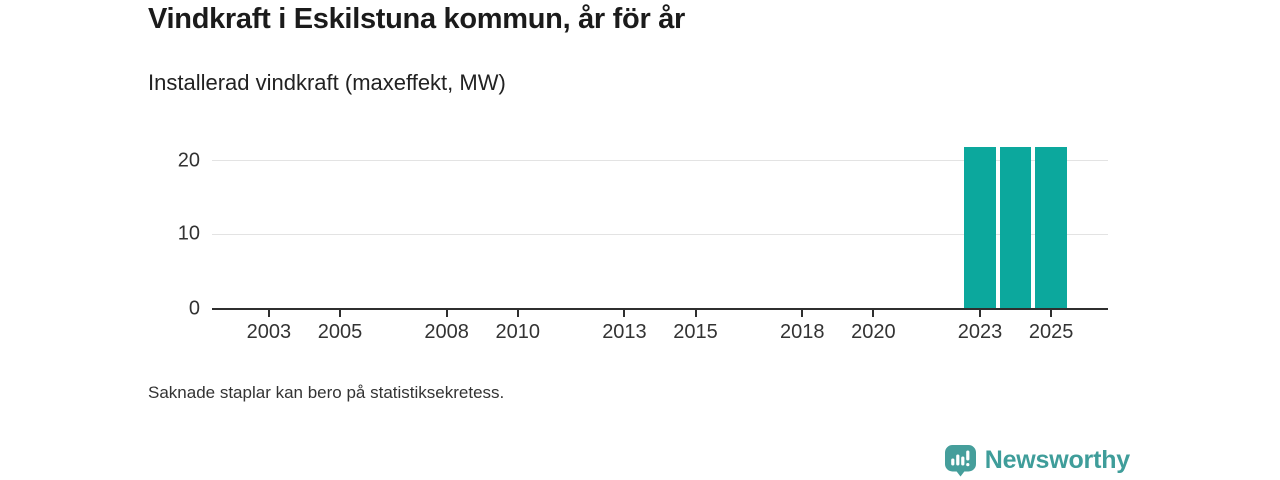 The image size is (1280, 480). What do you see at coordinates (695, 332) in the screenshot?
I see `x-axis-tick-label: 2015` at bounding box center [695, 332].